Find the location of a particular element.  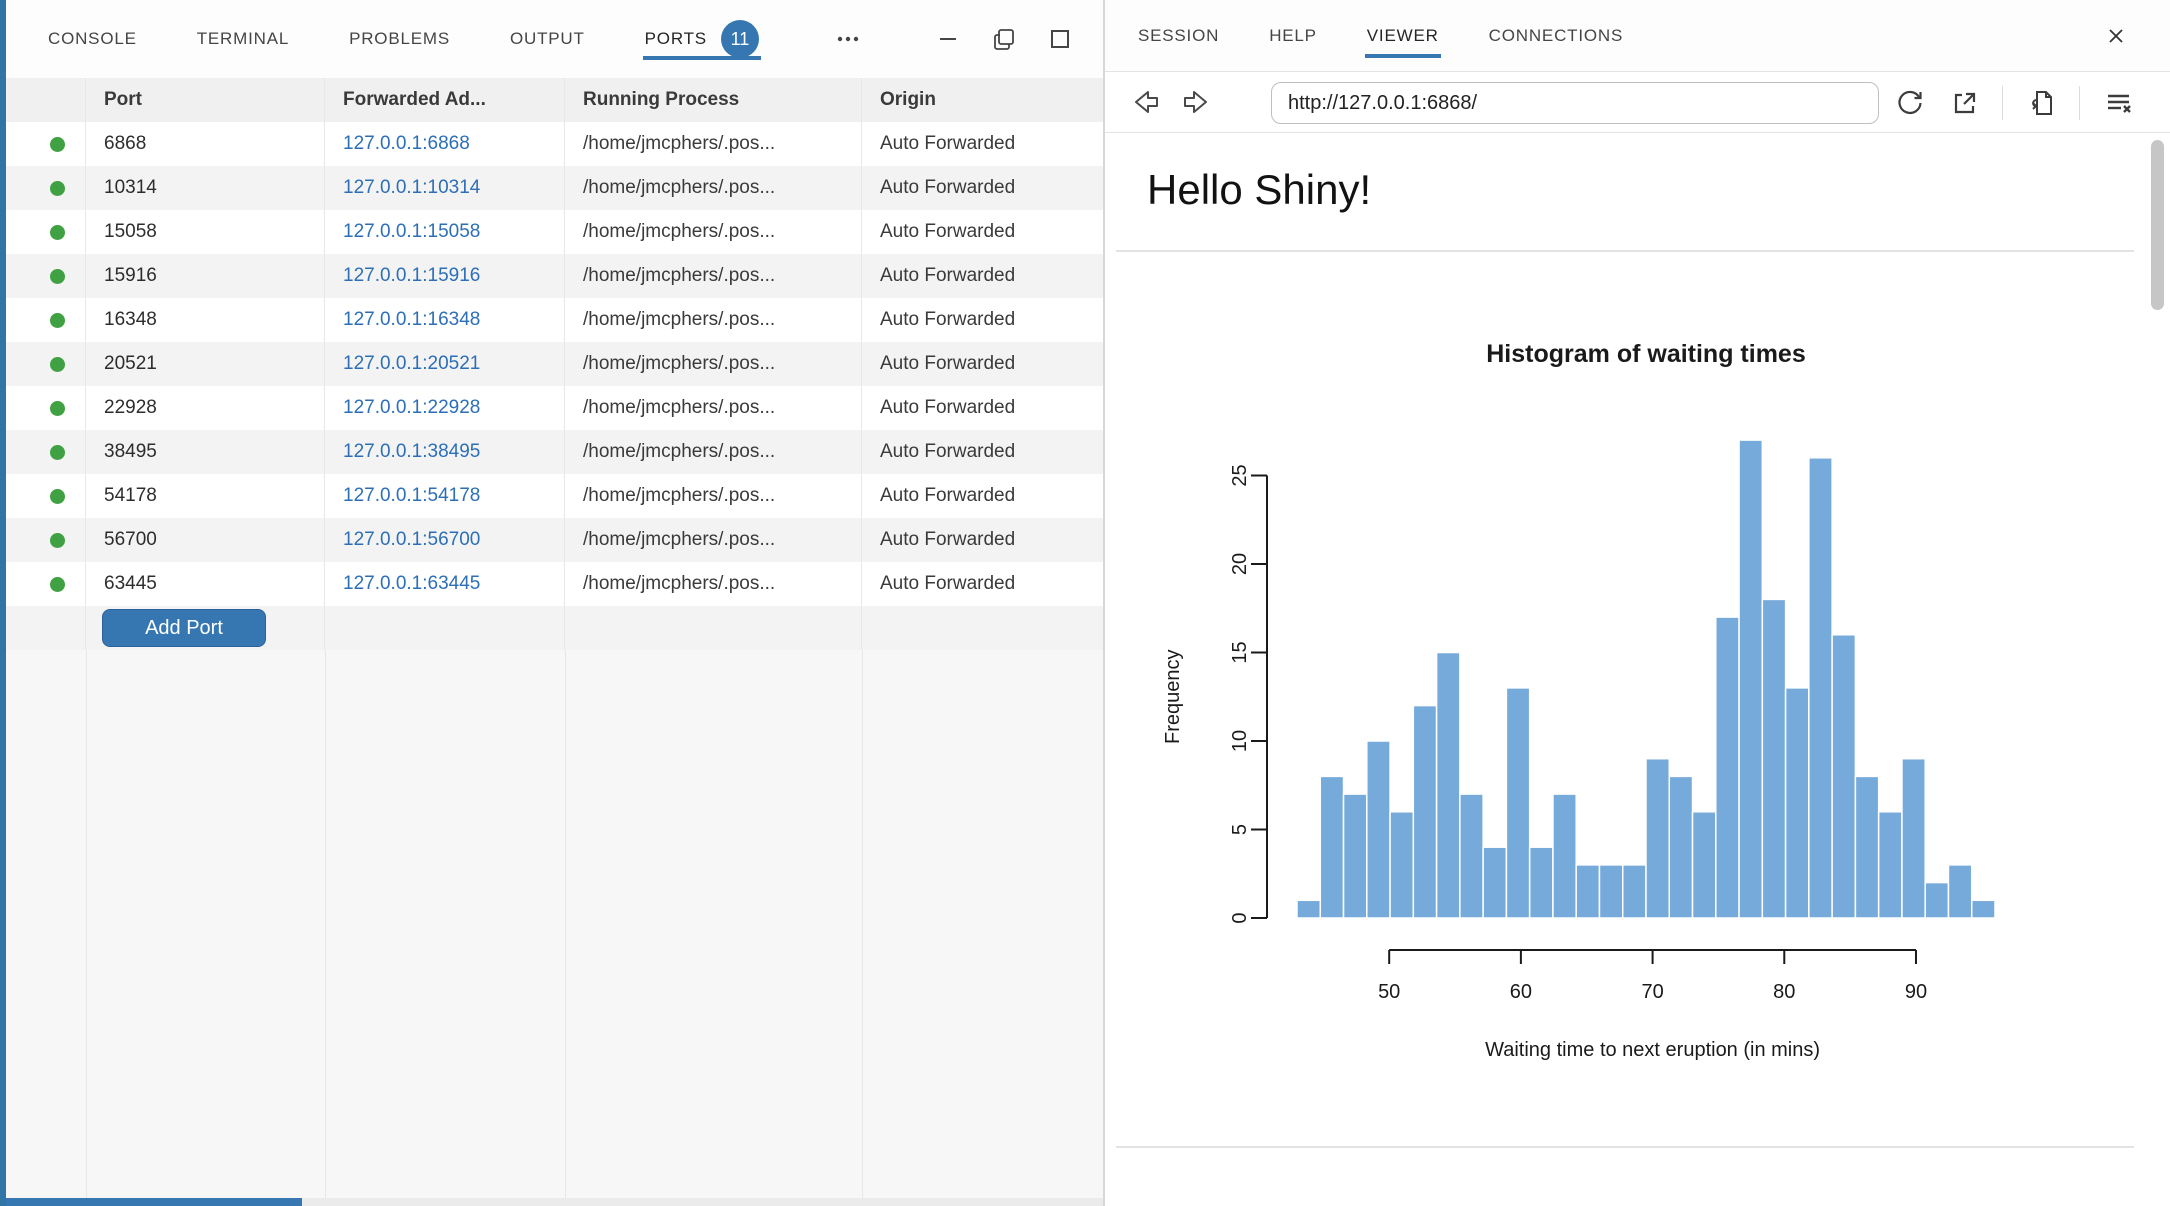

tab-ports: PORTS 11 is located at coordinates (702, 39).